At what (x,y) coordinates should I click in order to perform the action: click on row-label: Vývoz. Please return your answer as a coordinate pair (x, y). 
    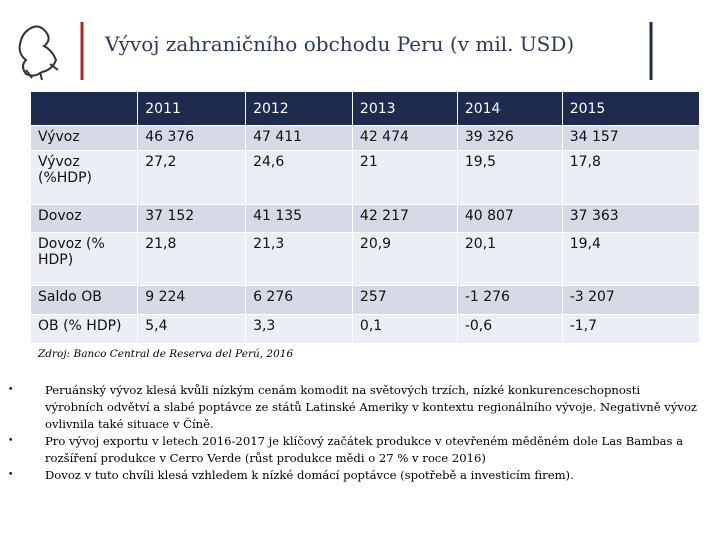
    Looking at the image, I should click on (84, 138).